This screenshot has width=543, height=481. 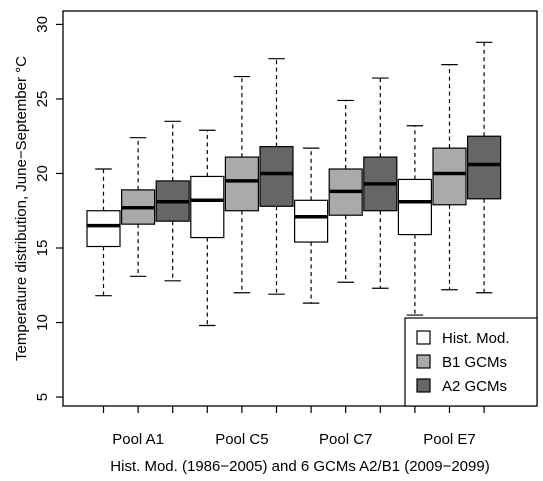 I want to click on legend: Hist. Mod. B1 GCMs A2 GCMs, so click(x=471, y=362).